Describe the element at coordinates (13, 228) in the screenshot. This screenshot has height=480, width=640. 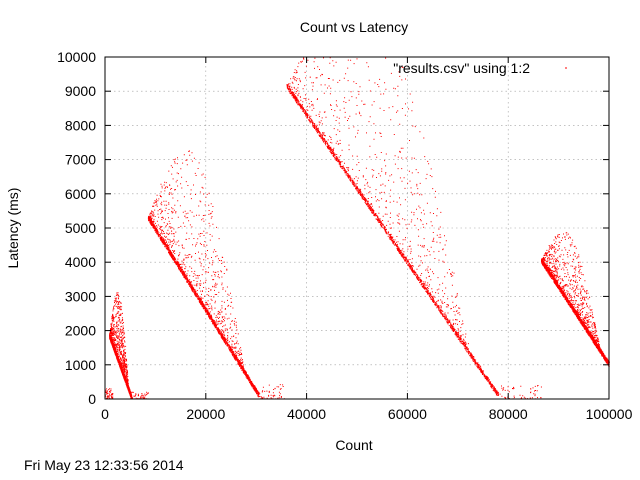
I see `y-axis-label: Latency (ms)` at that location.